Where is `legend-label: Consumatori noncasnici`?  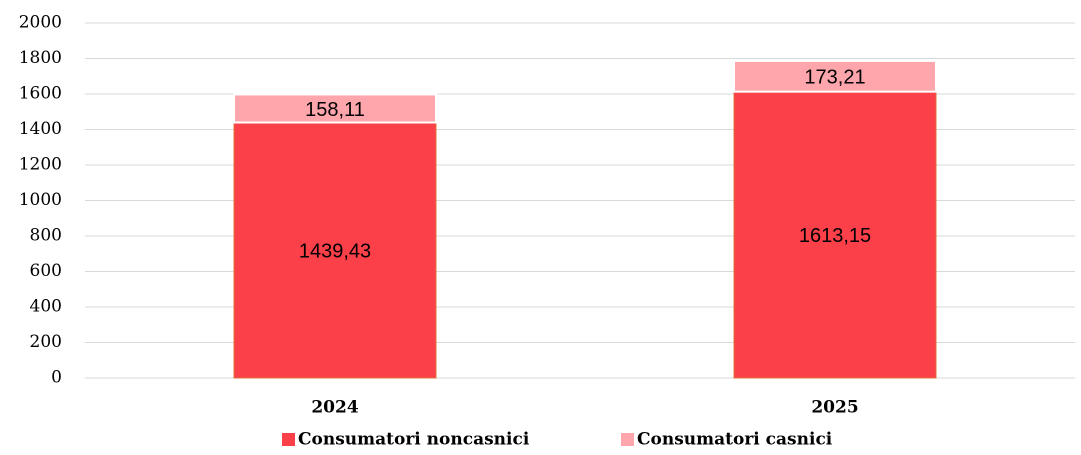
legend-label: Consumatori noncasnici is located at coordinates (414, 440).